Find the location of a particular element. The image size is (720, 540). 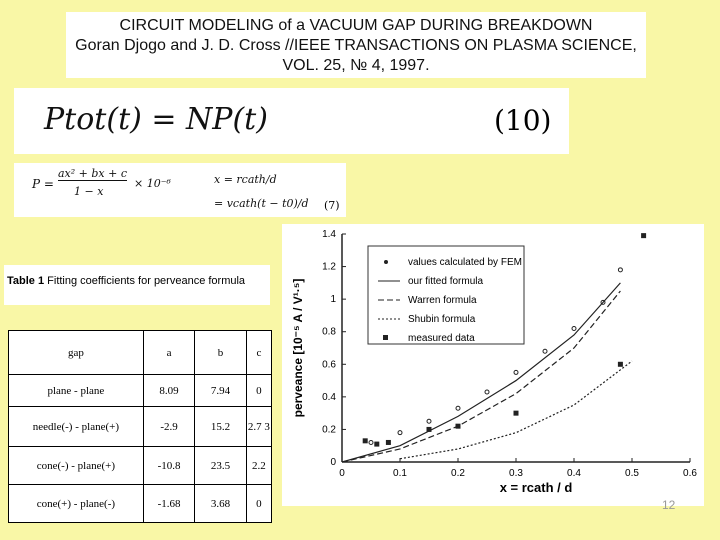

table-cell: 2.7 3 is located at coordinates (259, 426).